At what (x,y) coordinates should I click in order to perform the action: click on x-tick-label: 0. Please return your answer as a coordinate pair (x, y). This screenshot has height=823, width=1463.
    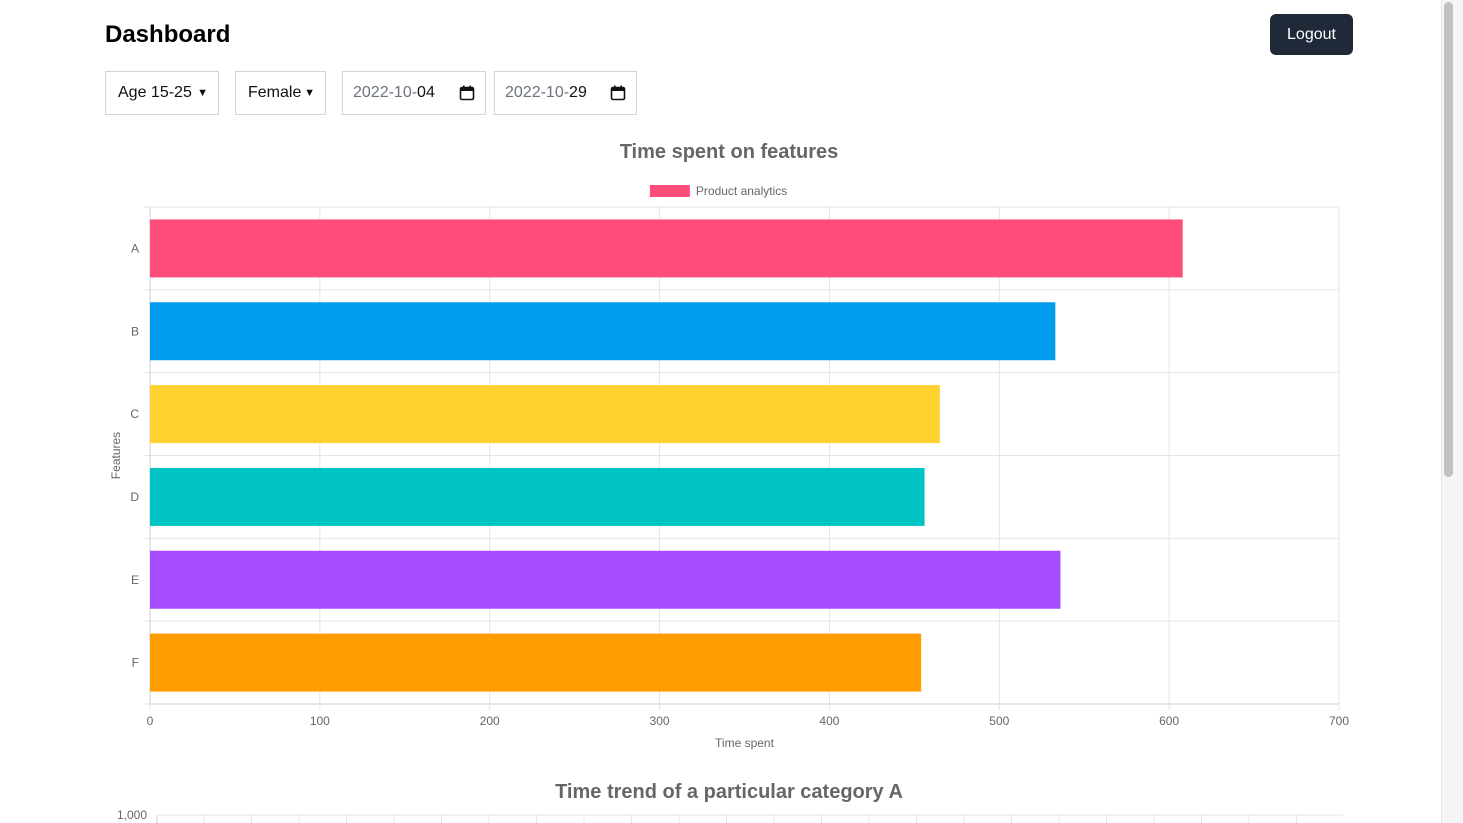
    Looking at the image, I should click on (150, 721).